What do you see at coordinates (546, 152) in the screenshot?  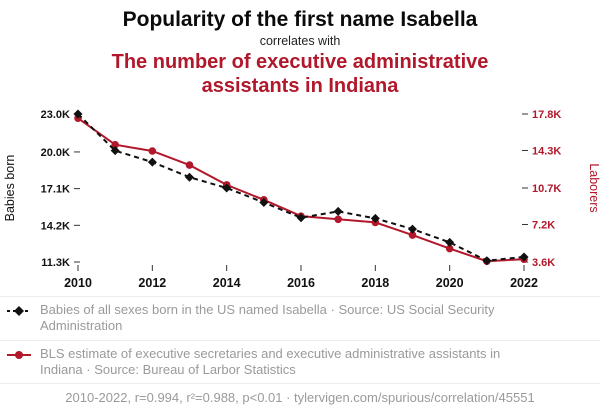 I see `right-tick-label: 14.3K` at bounding box center [546, 152].